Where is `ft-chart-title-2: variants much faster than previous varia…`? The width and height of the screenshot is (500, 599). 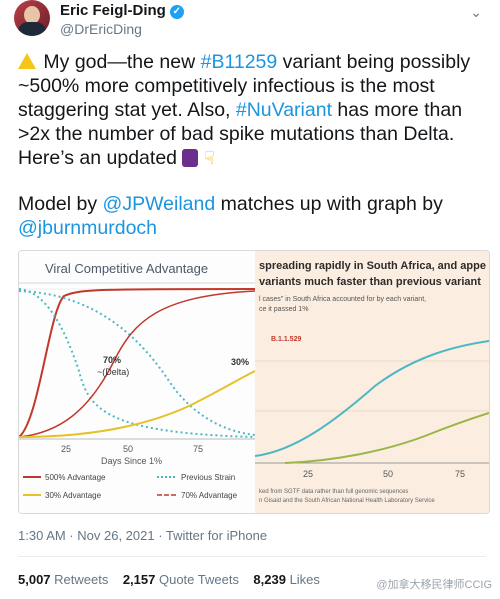 ft-chart-title-2: variants much faster than previous varia… is located at coordinates (370, 282).